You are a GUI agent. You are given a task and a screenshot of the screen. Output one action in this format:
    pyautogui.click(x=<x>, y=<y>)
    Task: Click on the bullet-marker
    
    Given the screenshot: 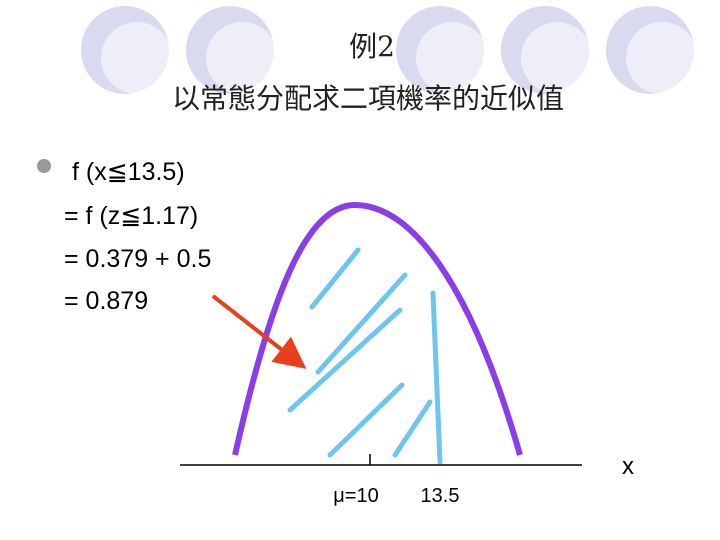 What is the action you would take?
    pyautogui.click(x=44, y=166)
    